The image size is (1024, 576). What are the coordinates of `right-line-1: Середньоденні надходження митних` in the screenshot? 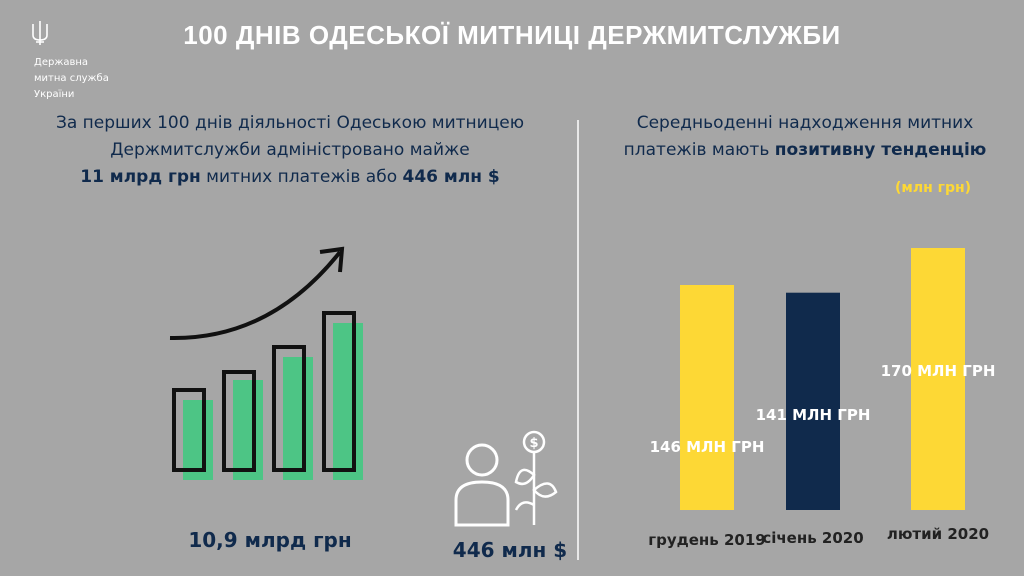 It's located at (805, 123).